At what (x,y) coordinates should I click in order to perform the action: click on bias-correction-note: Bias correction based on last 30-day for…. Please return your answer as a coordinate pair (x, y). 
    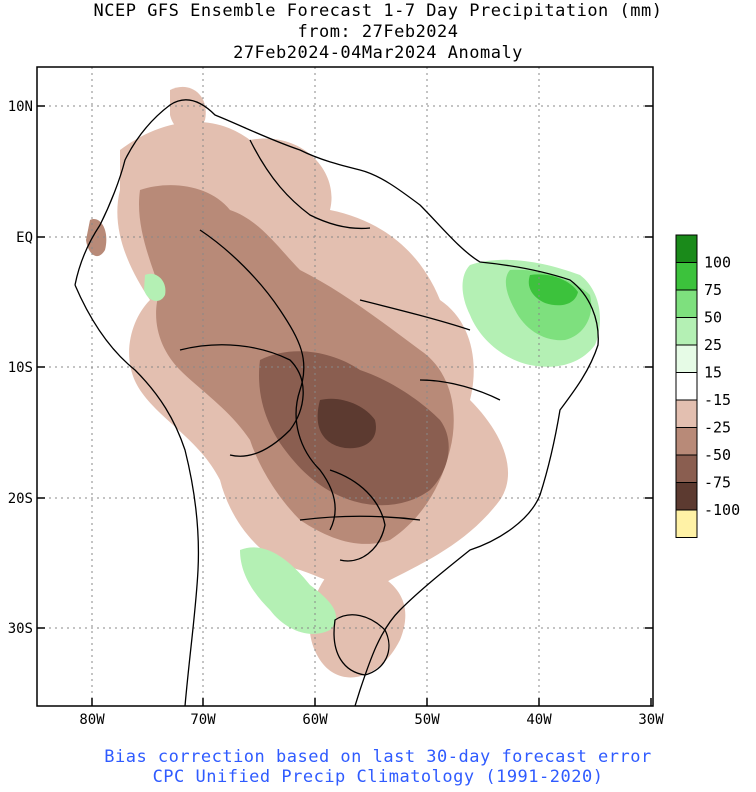
    Looking at the image, I should click on (378, 757).